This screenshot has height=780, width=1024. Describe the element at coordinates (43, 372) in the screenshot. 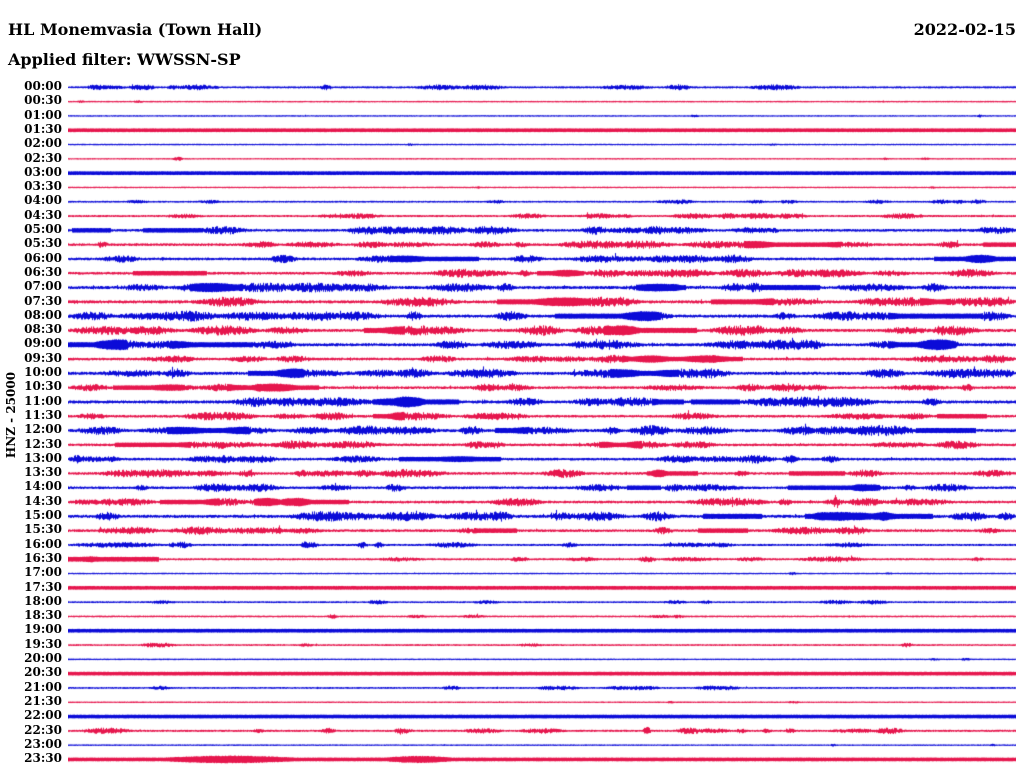

I see `time-label: 10:00` at that location.